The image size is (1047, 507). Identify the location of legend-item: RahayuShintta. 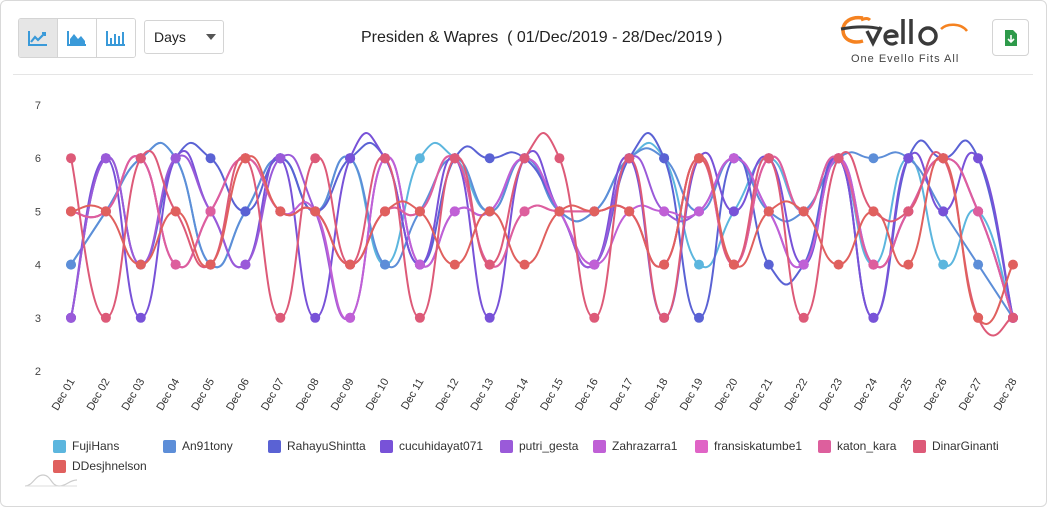
(317, 446).